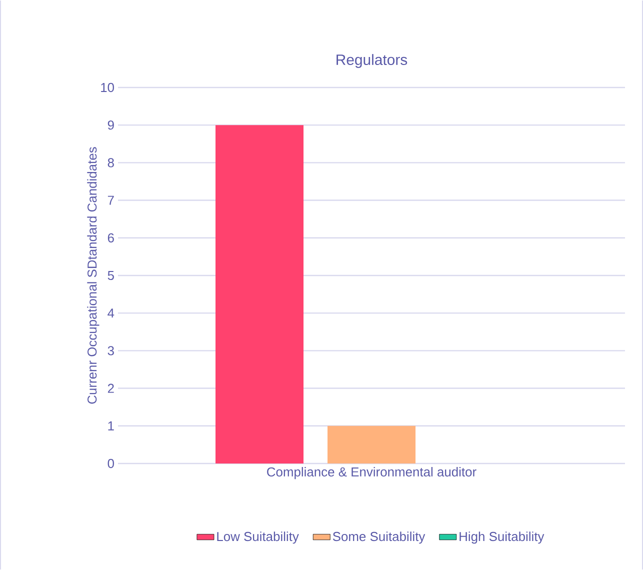  I want to click on y-tick-label: 3, so click(111, 351).